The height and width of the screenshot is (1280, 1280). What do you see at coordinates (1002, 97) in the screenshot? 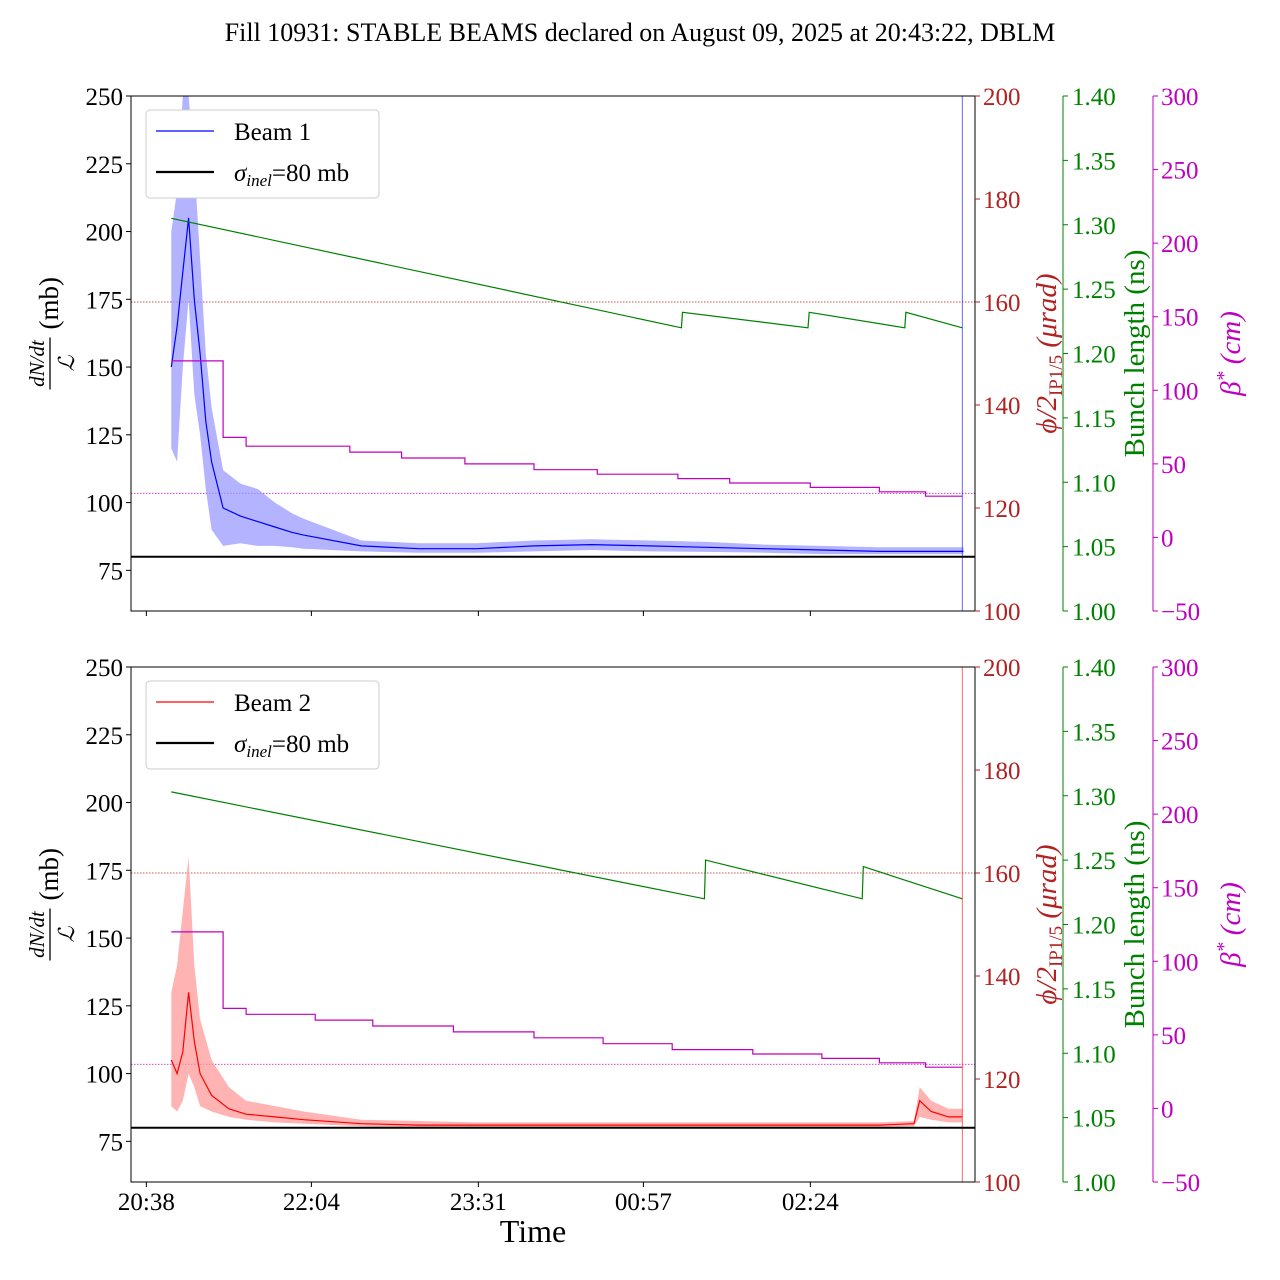
I see `right1-tick-label: 200` at bounding box center [1002, 97].